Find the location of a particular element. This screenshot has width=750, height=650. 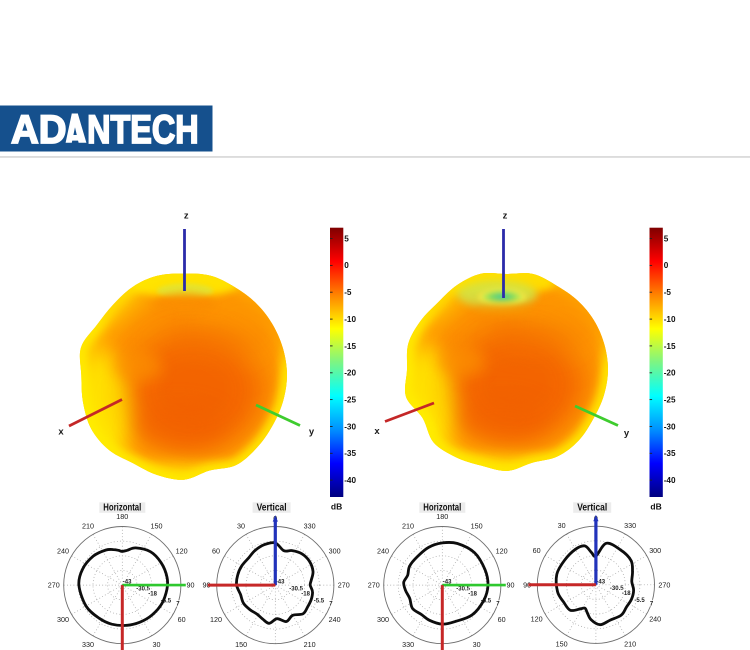

svg-text: NTECH is located at coordinates (143, 130).